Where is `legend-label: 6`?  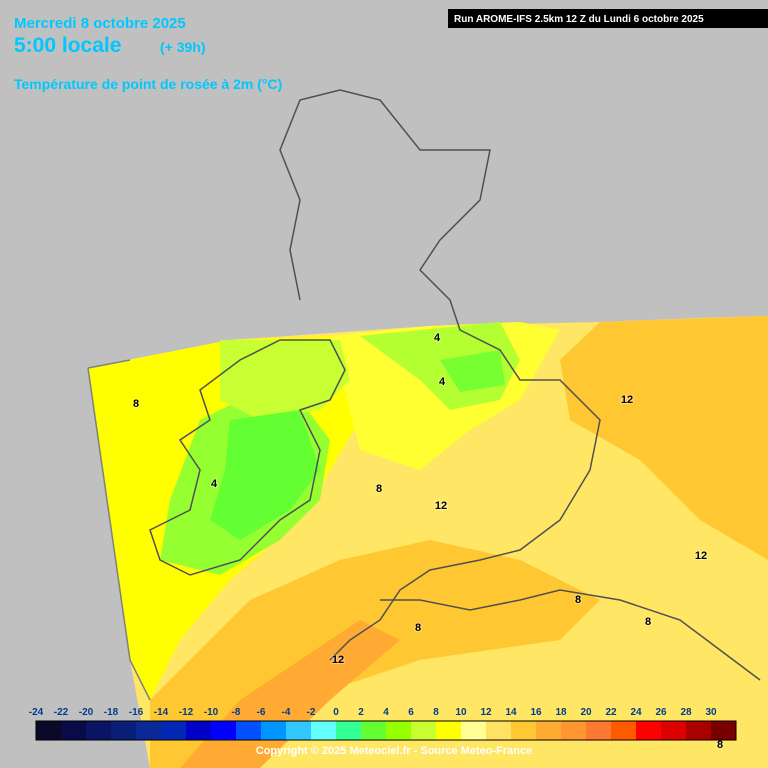
legend-label: 6 is located at coordinates (411, 712).